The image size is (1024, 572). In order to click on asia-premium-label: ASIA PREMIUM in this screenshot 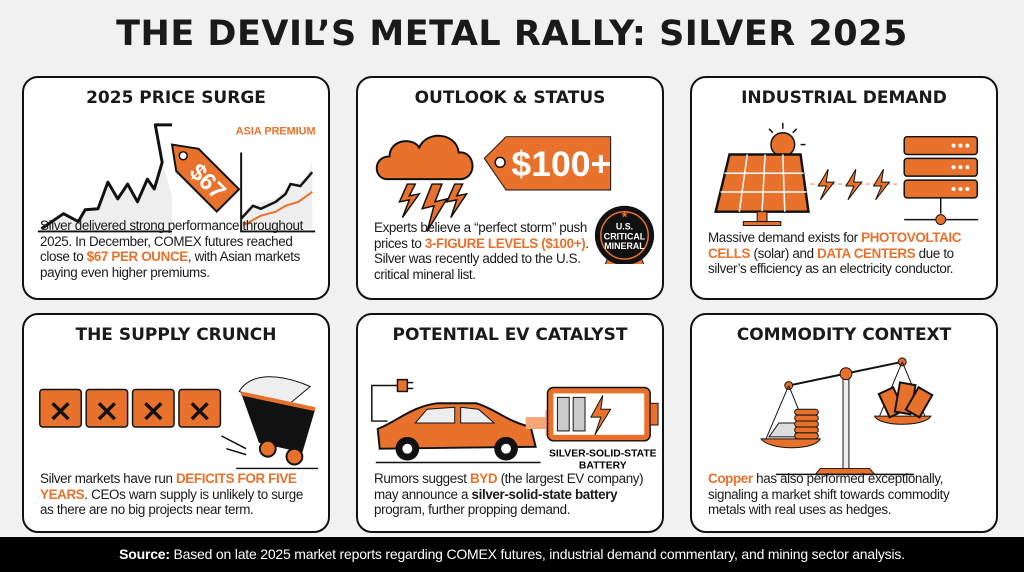, I will do `click(276, 132)`.